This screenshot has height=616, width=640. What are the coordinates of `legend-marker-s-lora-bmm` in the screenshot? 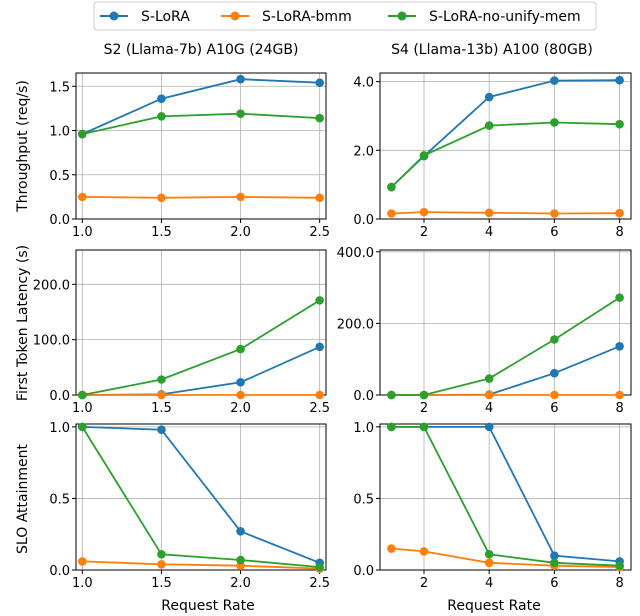 It's located at (235, 16).